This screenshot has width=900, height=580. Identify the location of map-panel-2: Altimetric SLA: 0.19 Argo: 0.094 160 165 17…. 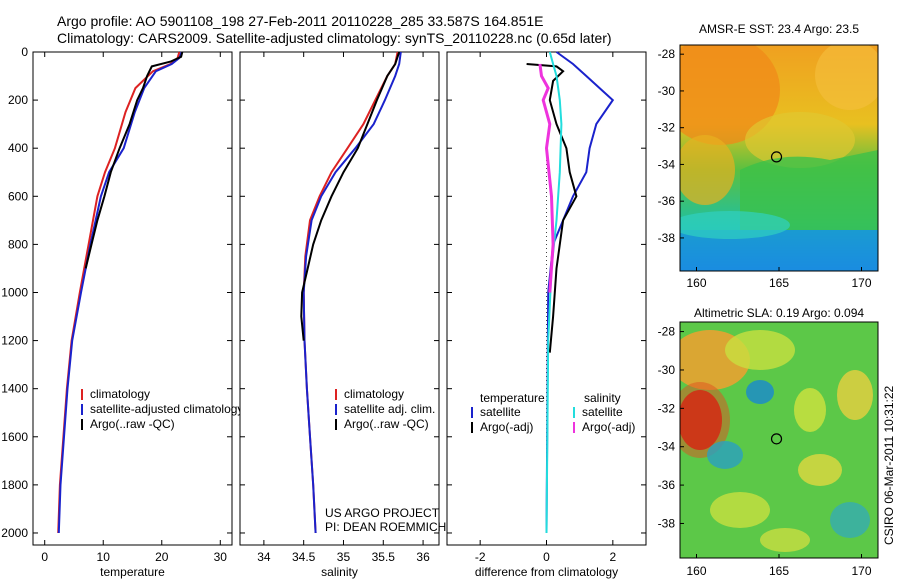
(768, 442).